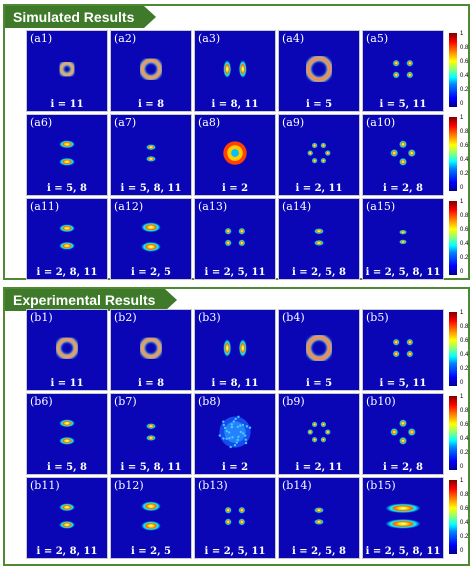 The height and width of the screenshot is (569, 474). Describe the element at coordinates (319, 104) in the screenshot. I see `index-label: i = 5` at that location.